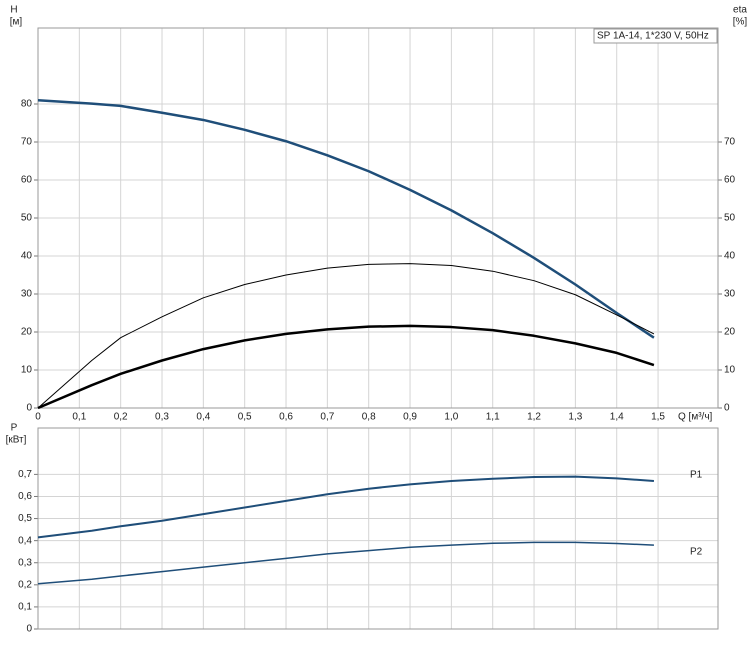 This screenshot has height=657, width=750. What do you see at coordinates (410, 417) in the screenshot?
I see `x-tick-label: 0,9` at bounding box center [410, 417].